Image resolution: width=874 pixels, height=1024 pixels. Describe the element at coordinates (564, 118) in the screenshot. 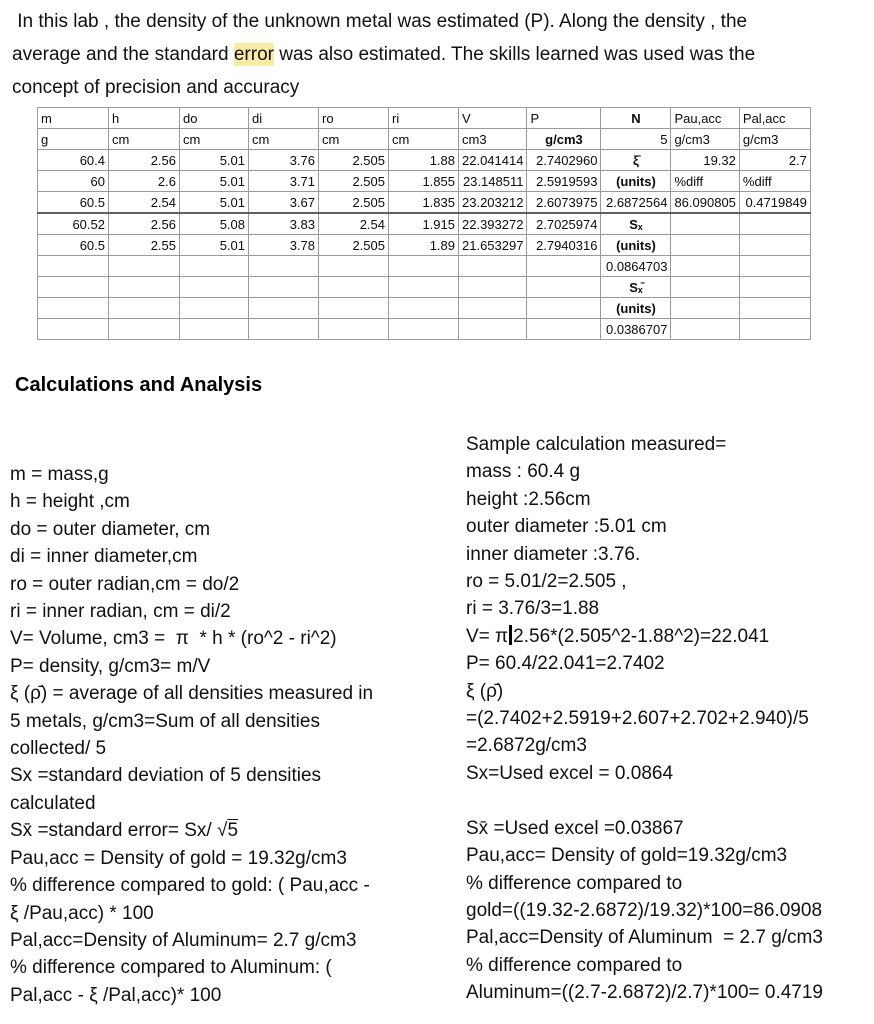

I see `table-cell: P` at that location.